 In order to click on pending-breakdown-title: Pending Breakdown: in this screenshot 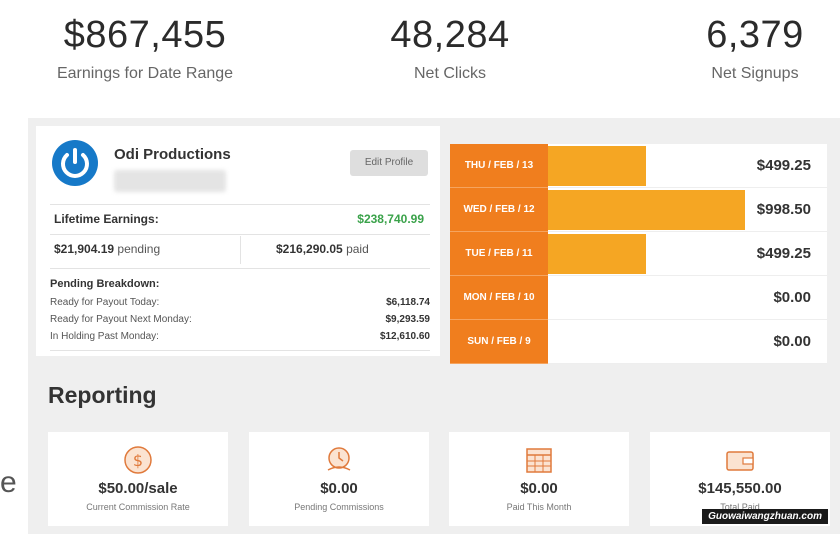, I will do `click(105, 284)`.